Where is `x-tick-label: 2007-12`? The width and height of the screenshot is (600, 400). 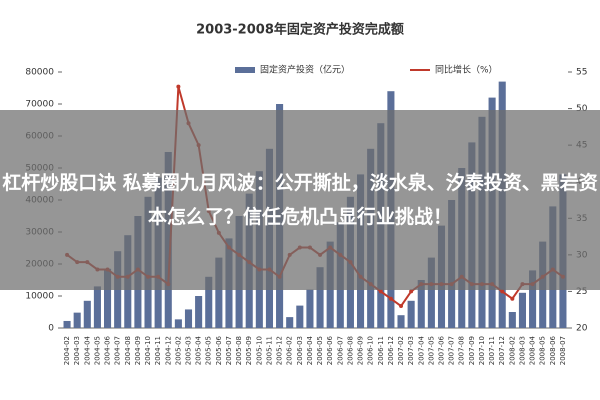
x-tick-label: 2007-12 is located at coordinates (502, 350).